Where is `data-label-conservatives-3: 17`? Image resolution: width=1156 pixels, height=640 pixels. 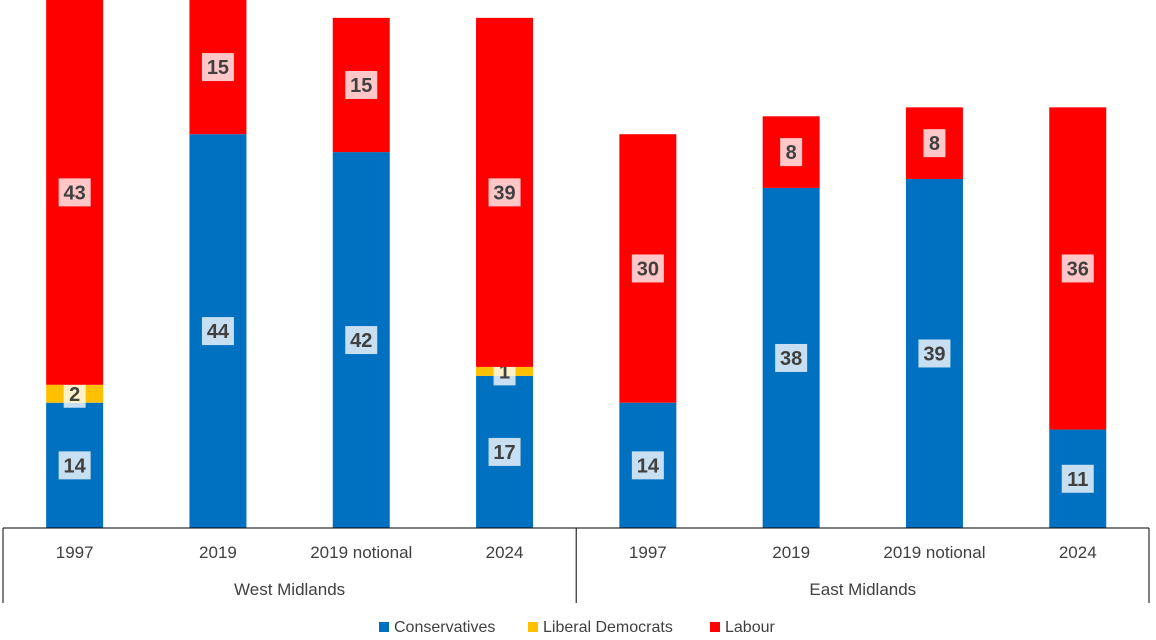
data-label-conservatives-3: 17 is located at coordinates (504, 453).